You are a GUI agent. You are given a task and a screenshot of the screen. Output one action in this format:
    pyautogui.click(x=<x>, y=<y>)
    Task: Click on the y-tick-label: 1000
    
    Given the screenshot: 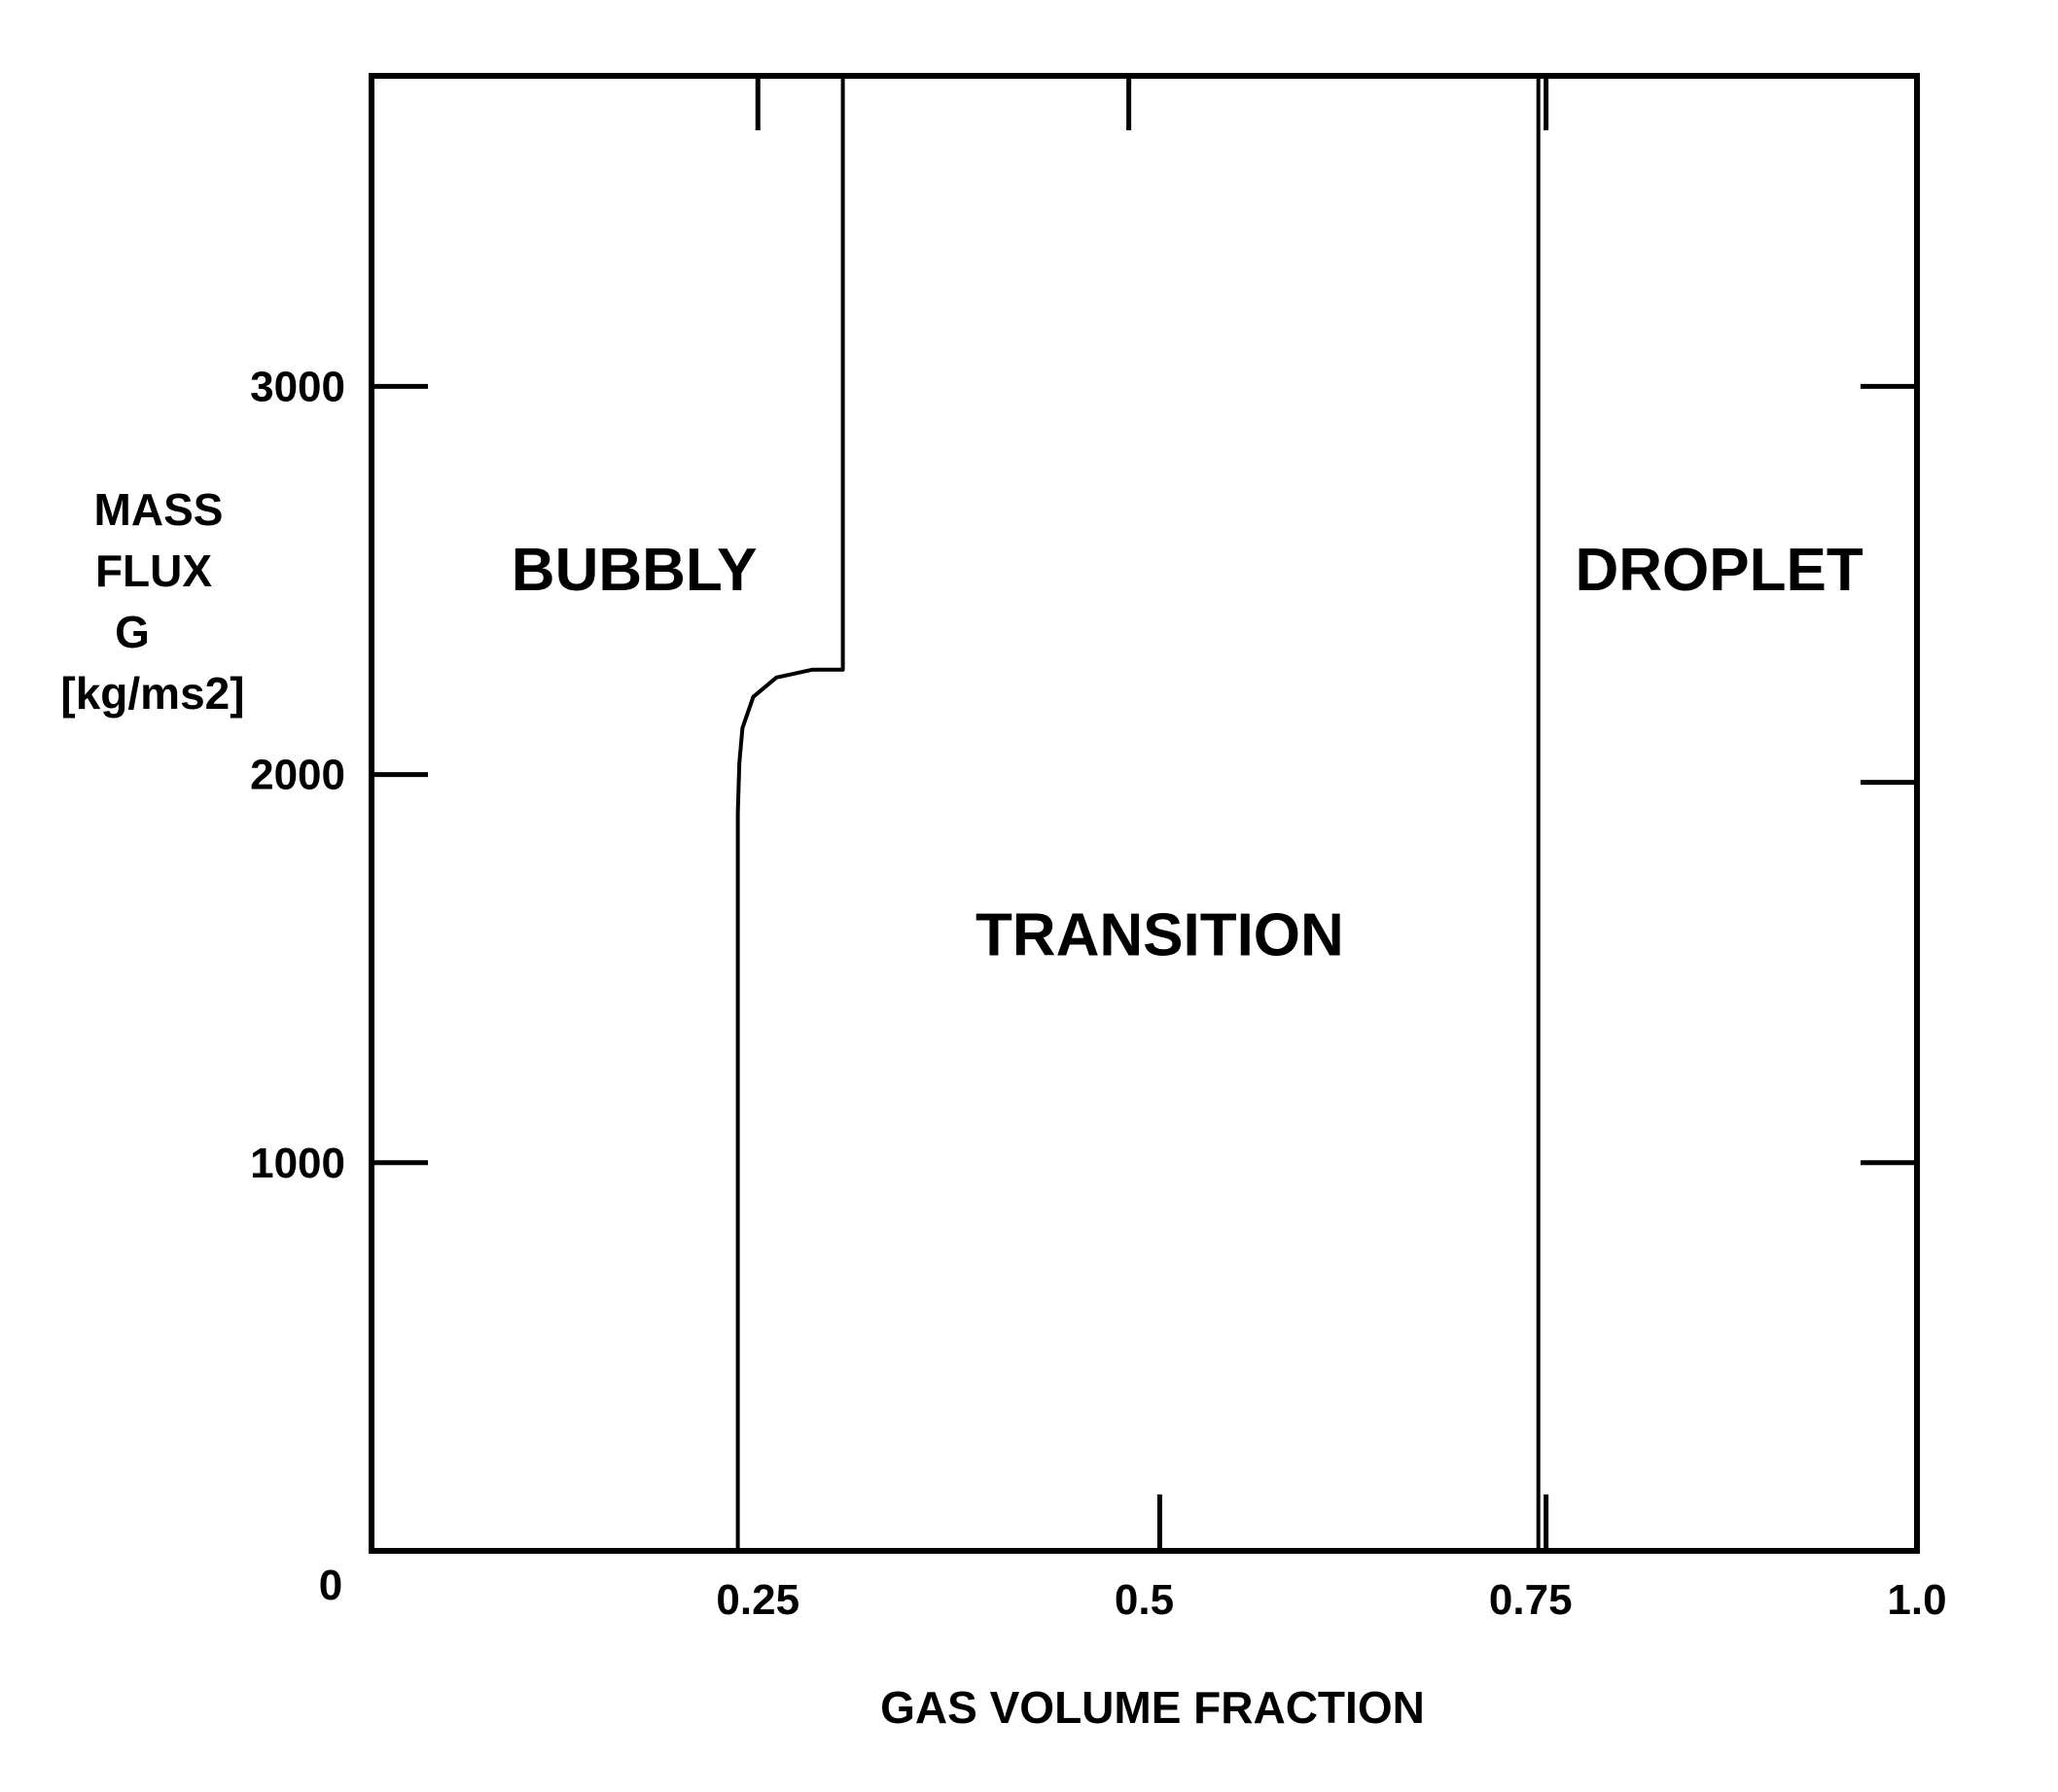 What is the action you would take?
    pyautogui.click(x=297, y=1163)
    